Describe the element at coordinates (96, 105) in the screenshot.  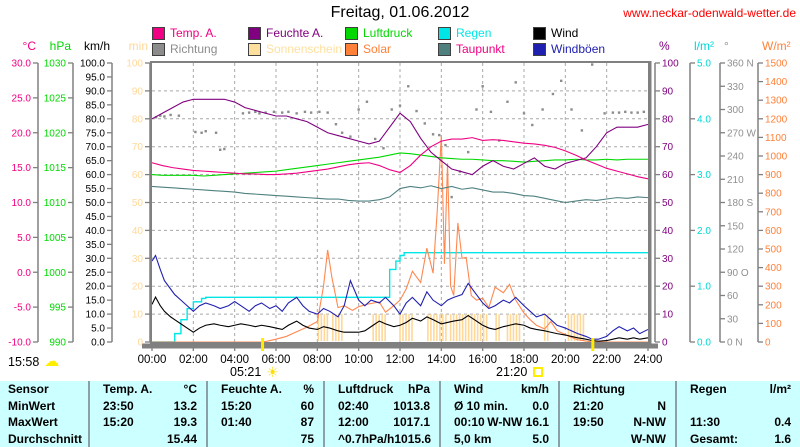
I see `axis-label: 85.0` at that location.